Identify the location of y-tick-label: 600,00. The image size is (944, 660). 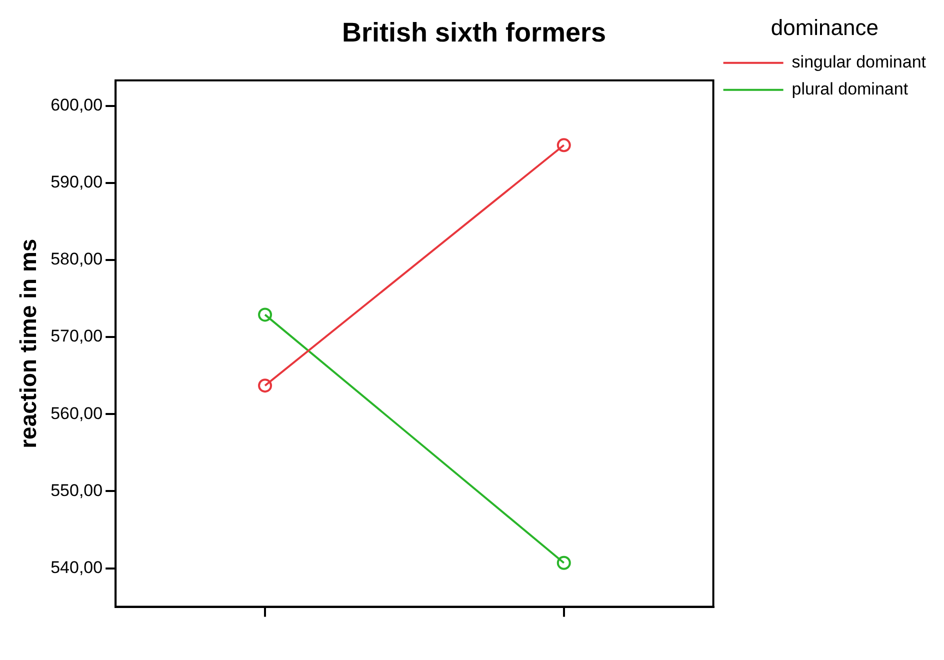
(76, 105).